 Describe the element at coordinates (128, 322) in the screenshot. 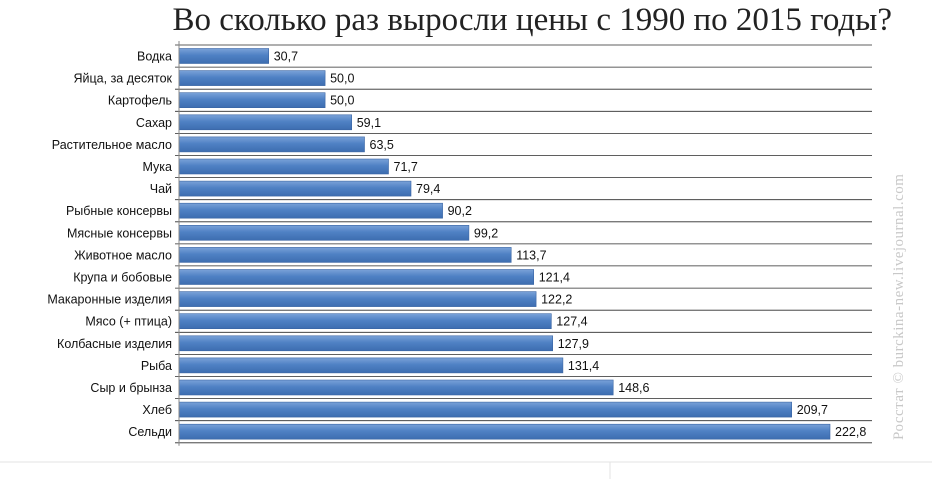

I see `category-label: Мясо (+ птица)` at that location.